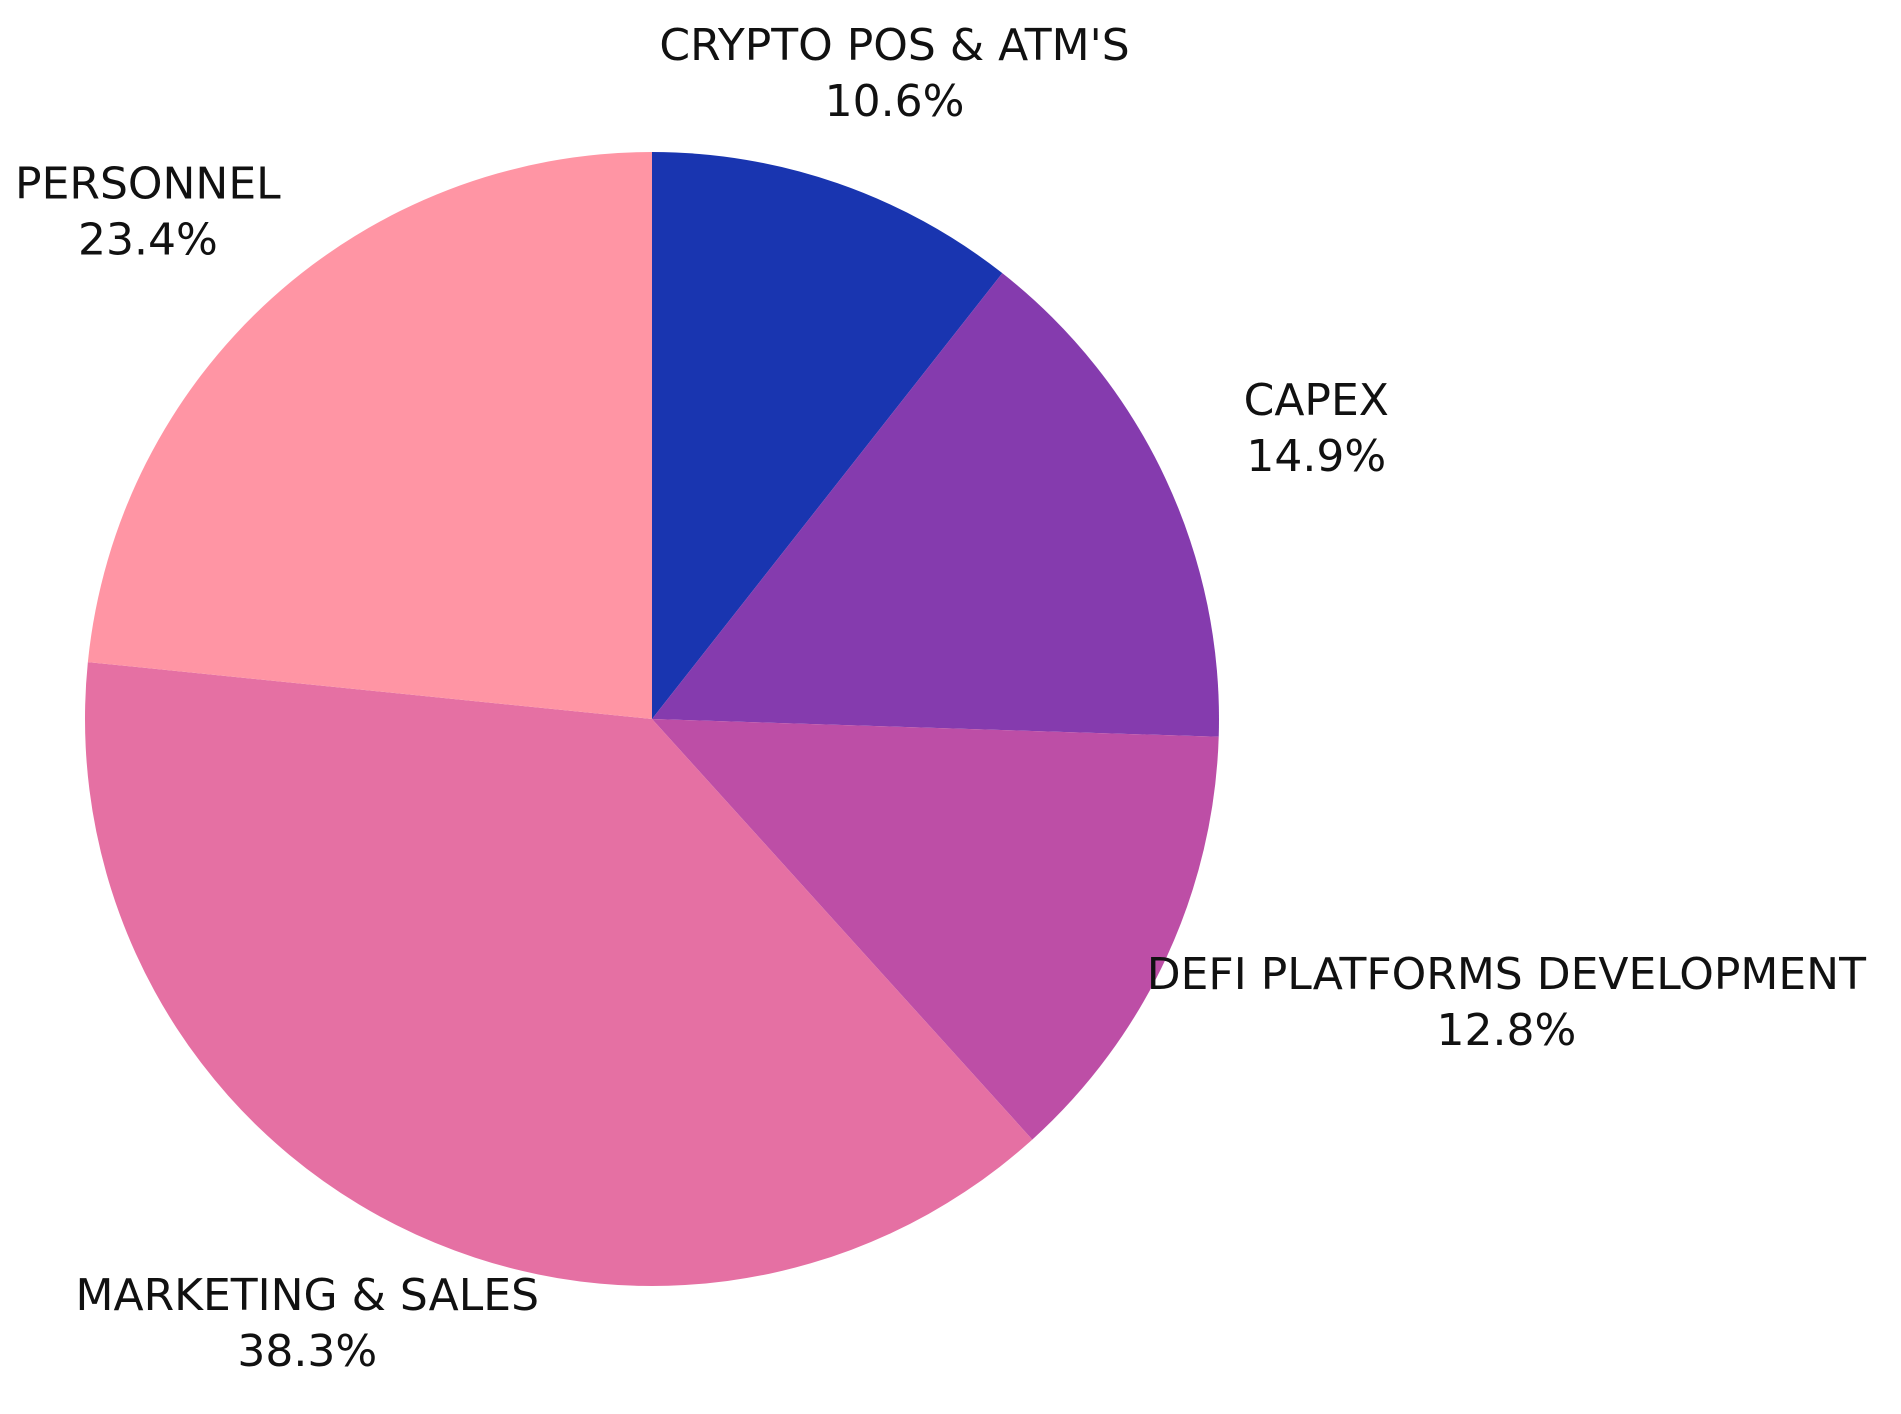 Image resolution: width=1901 pixels, height=1414 pixels. Describe the element at coordinates (308, 1295) in the screenshot. I see `slice-label: MARKETING & SALES` at that location.